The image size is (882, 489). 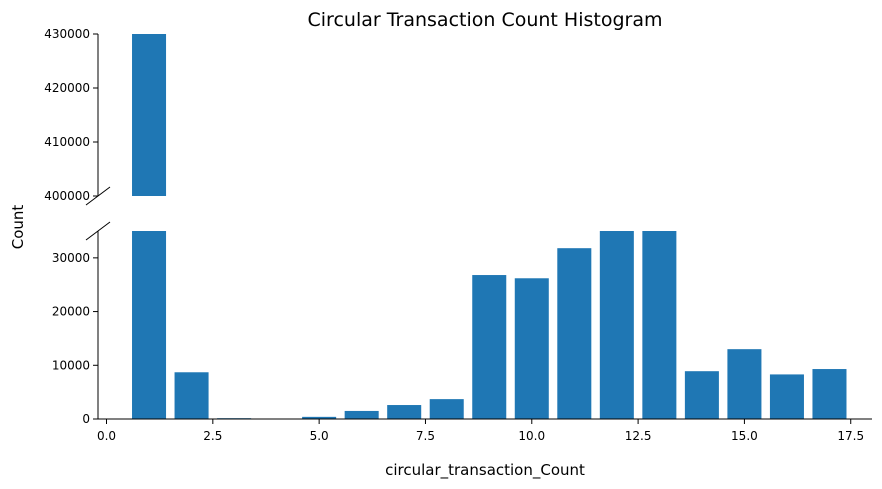 What do you see at coordinates (71, 312) in the screenshot?
I see `lower-y-tick-label: 20000` at bounding box center [71, 312].